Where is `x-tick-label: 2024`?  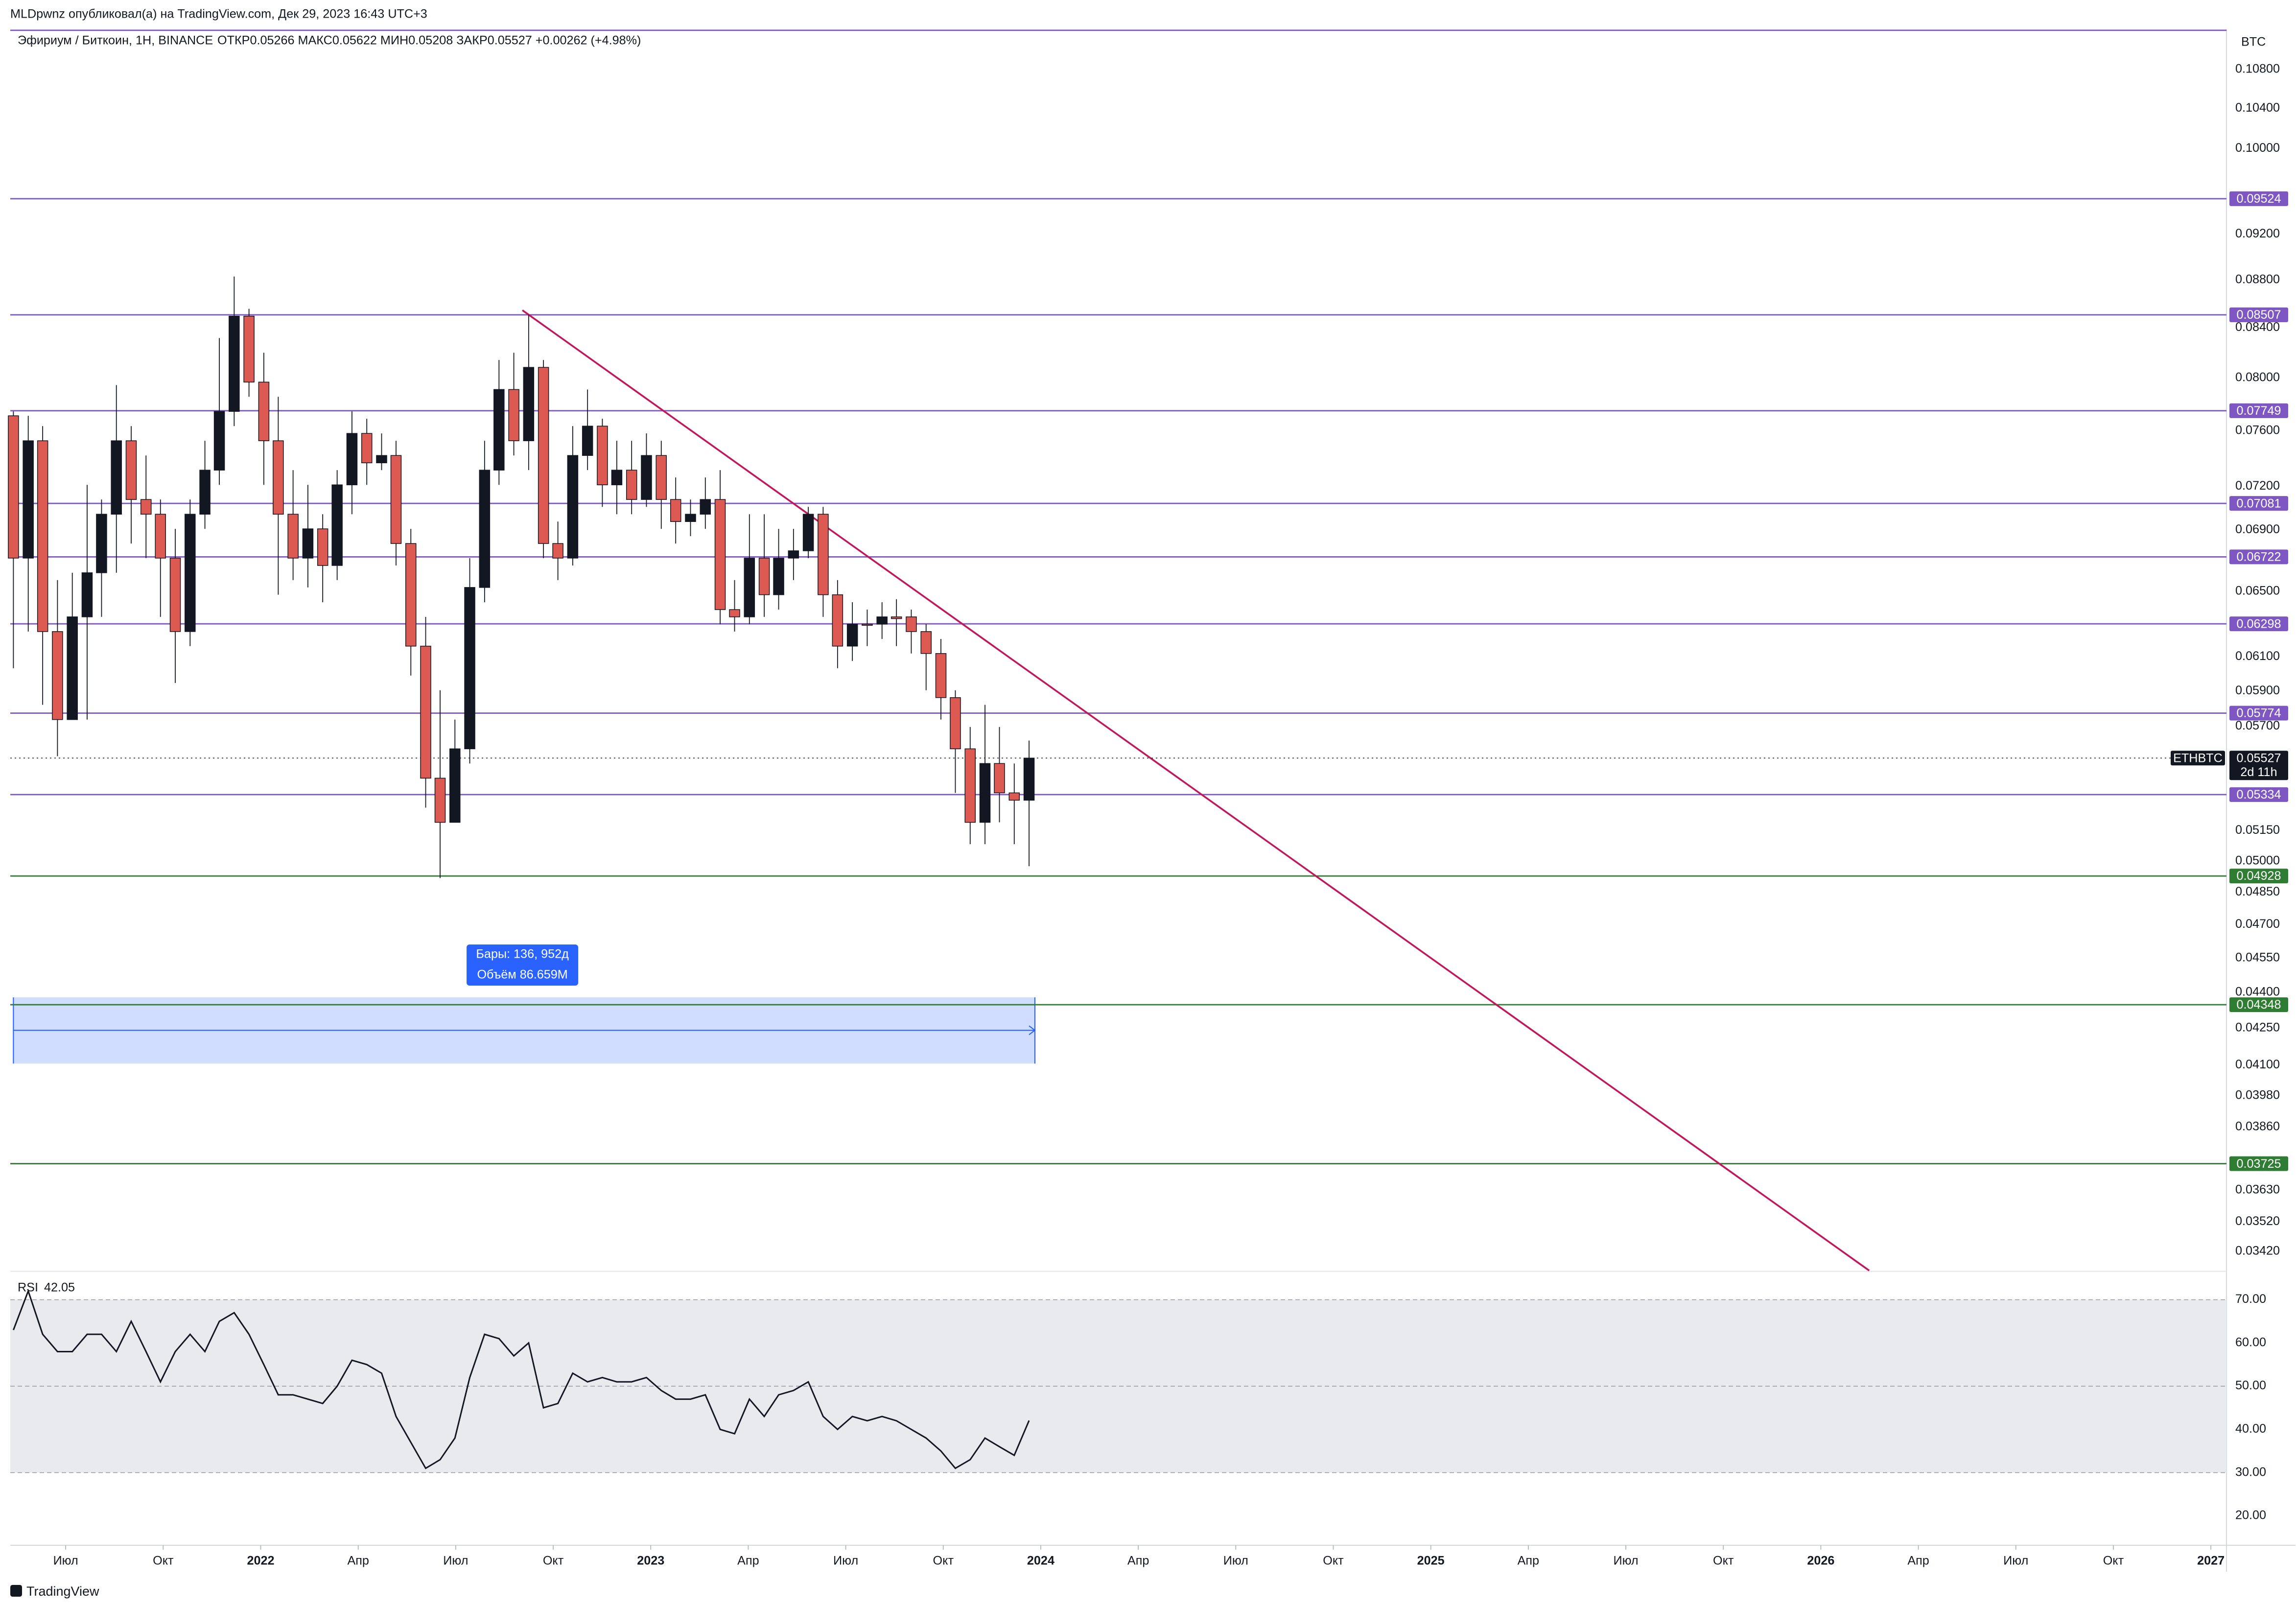 x-tick-label: 2024 is located at coordinates (1040, 1561).